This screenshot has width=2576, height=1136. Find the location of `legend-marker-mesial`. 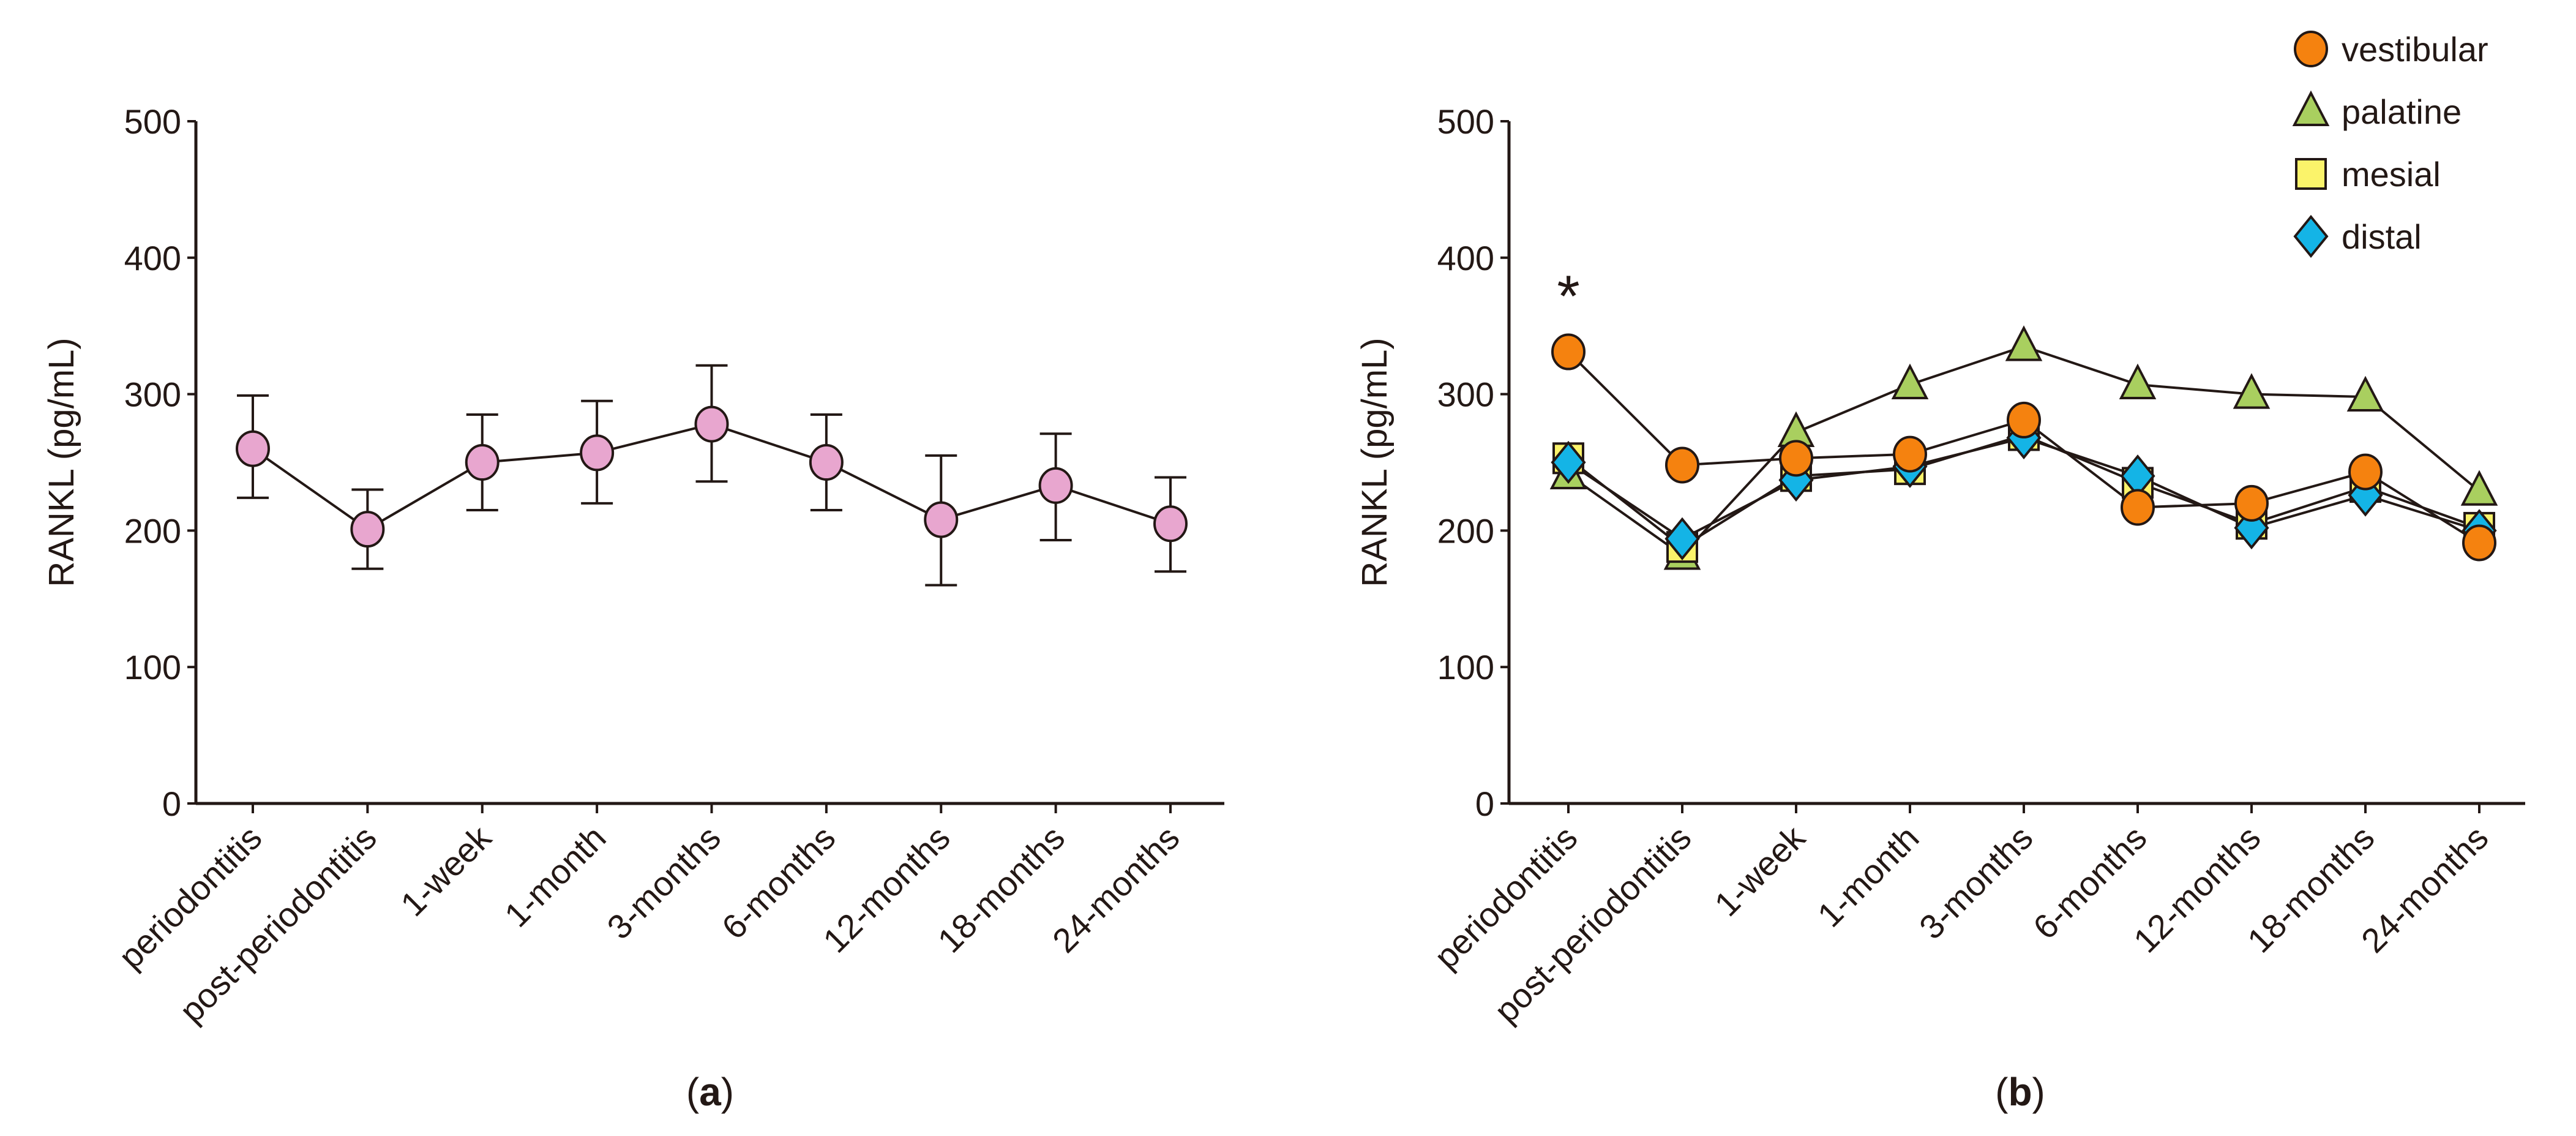

legend-marker-mesial is located at coordinates (2311, 174).